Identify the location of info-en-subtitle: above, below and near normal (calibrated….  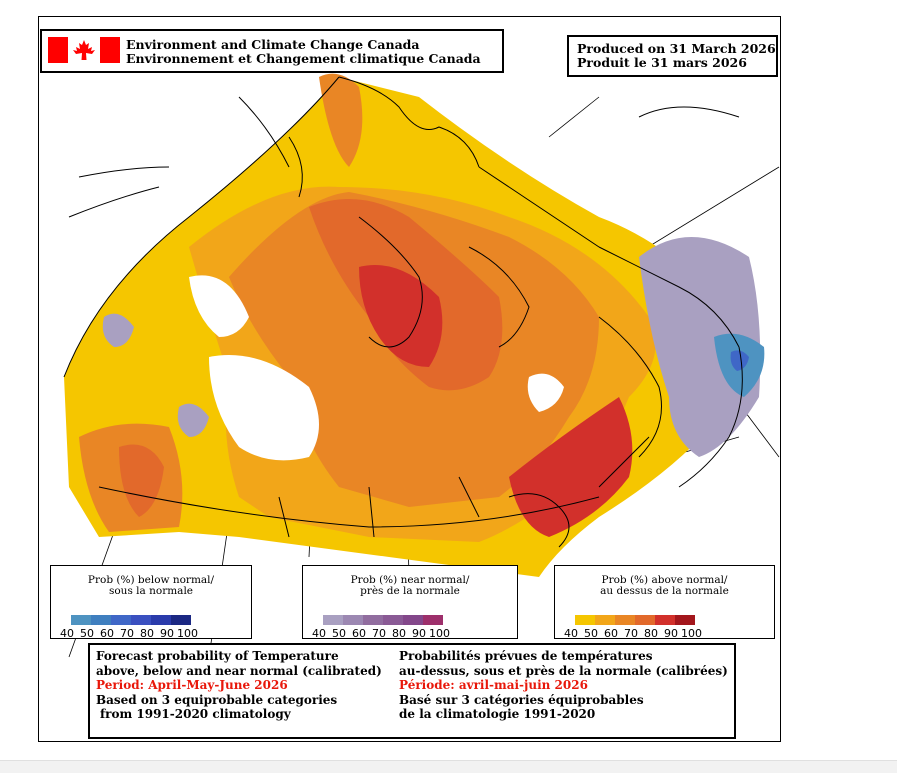
(239, 670).